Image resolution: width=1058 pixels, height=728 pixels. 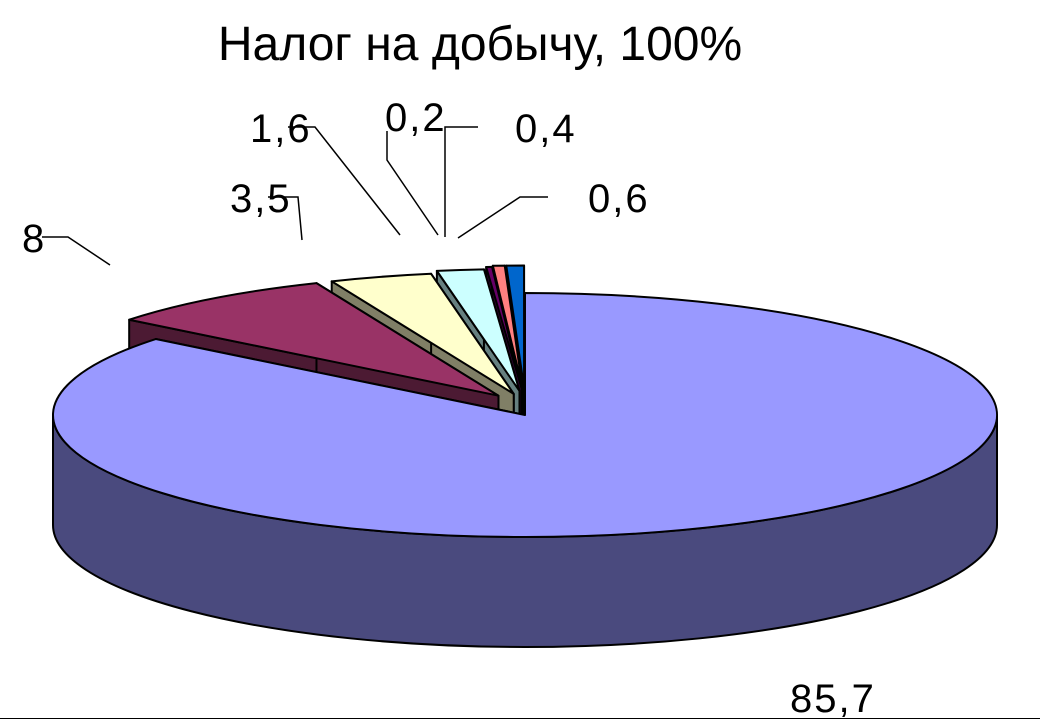 What do you see at coordinates (480, 44) in the screenshot?
I see `chart-title: Налог на добычу, 100%` at bounding box center [480, 44].